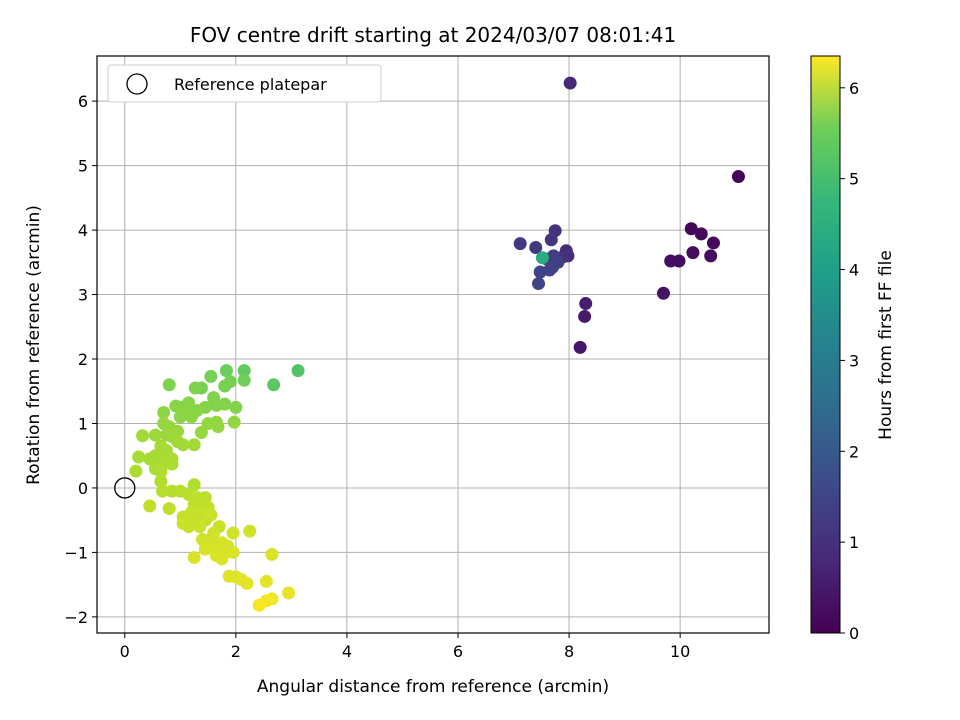 This screenshot has height=720, width=960. What do you see at coordinates (680, 651) in the screenshot?
I see `x-tick-label: 10` at bounding box center [680, 651].